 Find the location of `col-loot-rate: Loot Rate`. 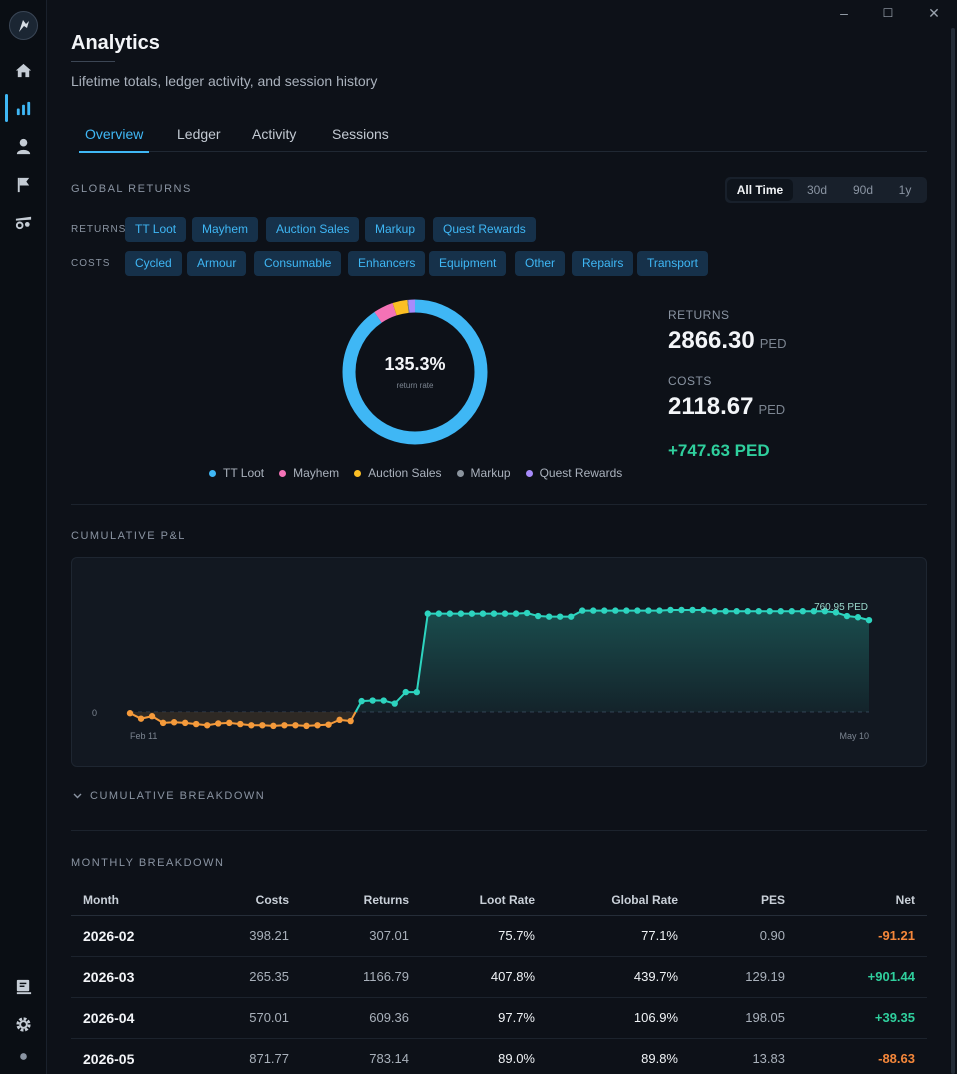

col-loot-rate: Loot Rate is located at coordinates (484, 901).